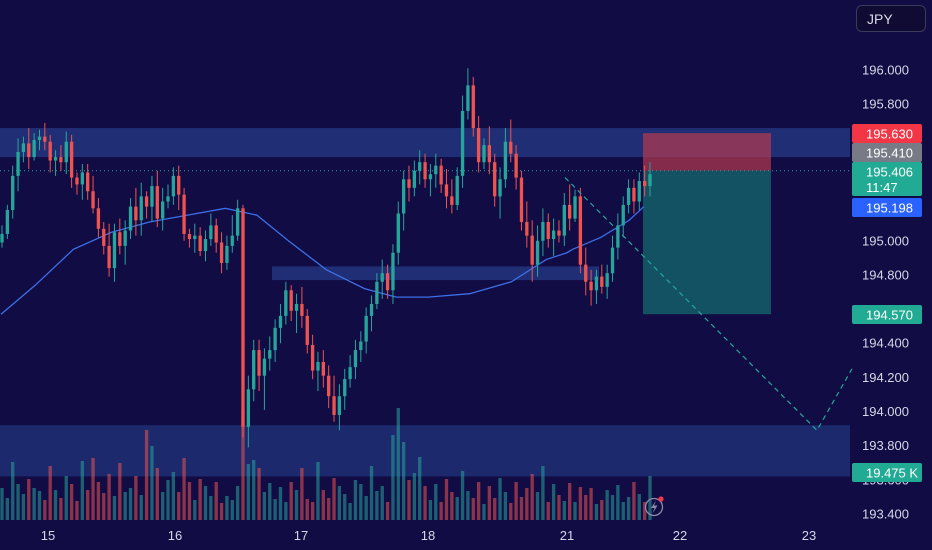  I want to click on price-tick-label: 194.800, so click(885, 274).